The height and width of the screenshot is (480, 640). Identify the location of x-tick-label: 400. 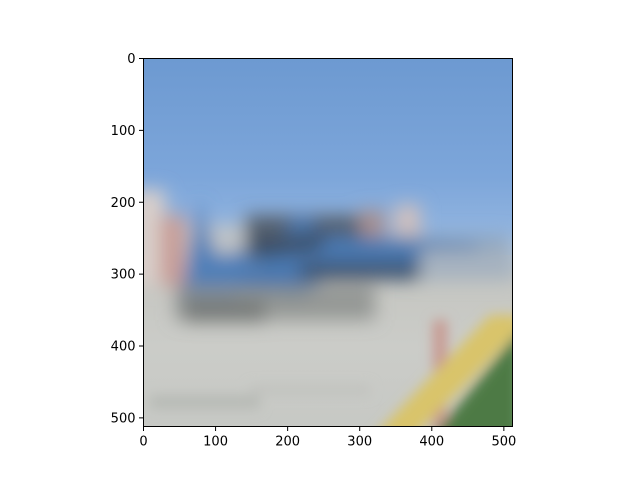
(431, 442).